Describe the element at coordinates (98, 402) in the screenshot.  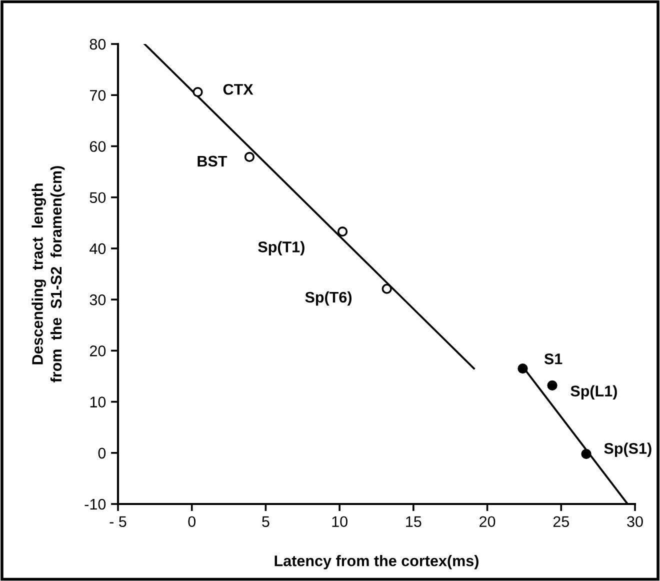
I see `y-tick-label: 10` at that location.